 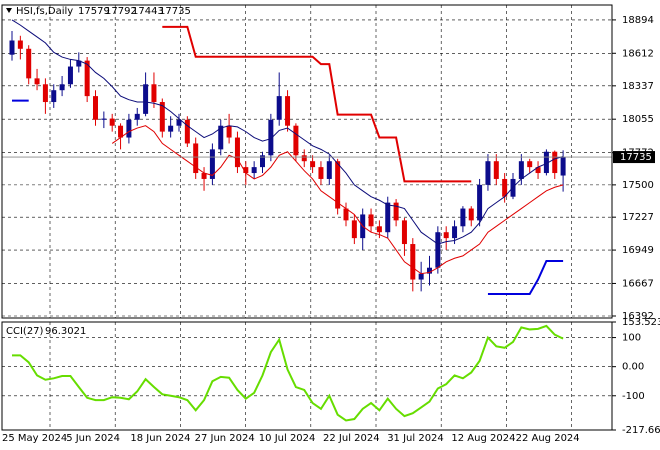 I want to click on y-tick-label: 16392, so click(x=638, y=316).